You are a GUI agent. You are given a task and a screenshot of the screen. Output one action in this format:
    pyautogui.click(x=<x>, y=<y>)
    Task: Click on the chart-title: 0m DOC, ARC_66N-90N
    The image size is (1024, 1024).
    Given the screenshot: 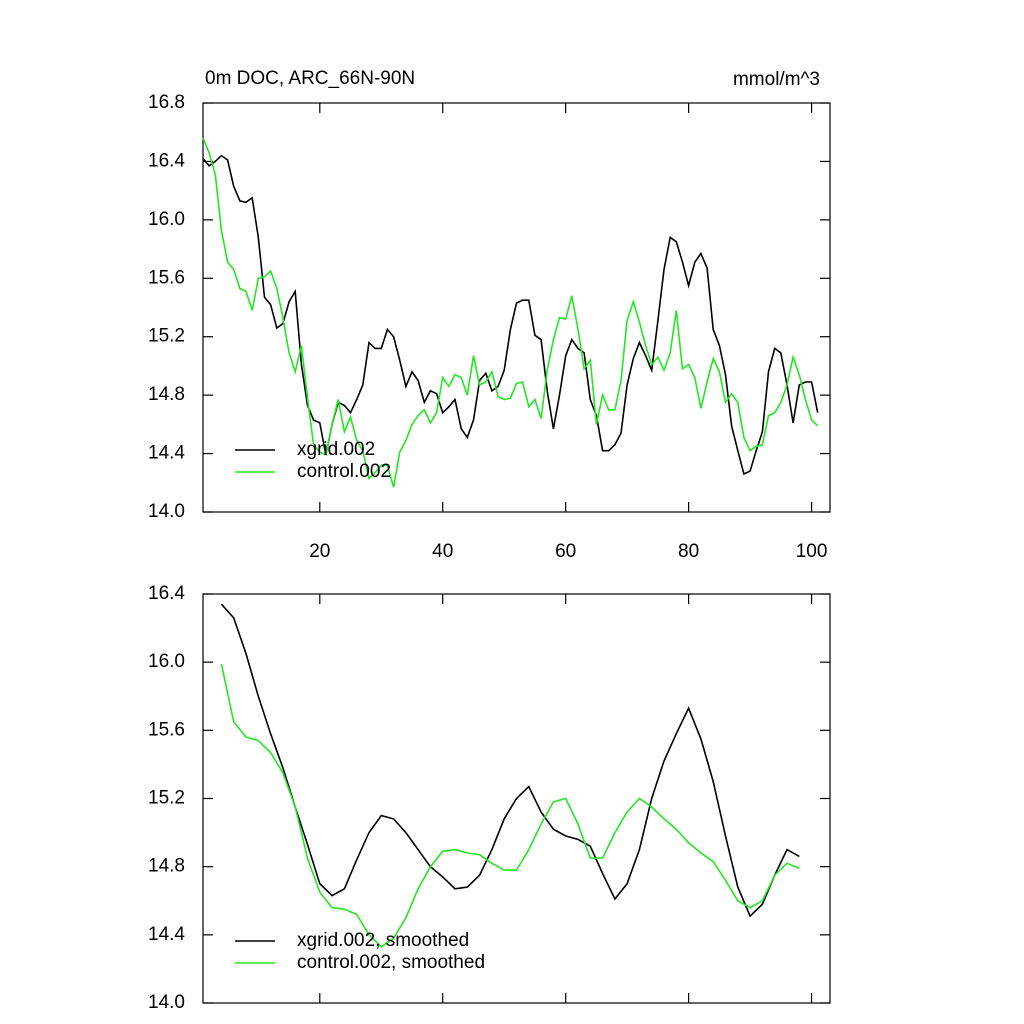 What is the action you would take?
    pyautogui.click(x=310, y=78)
    